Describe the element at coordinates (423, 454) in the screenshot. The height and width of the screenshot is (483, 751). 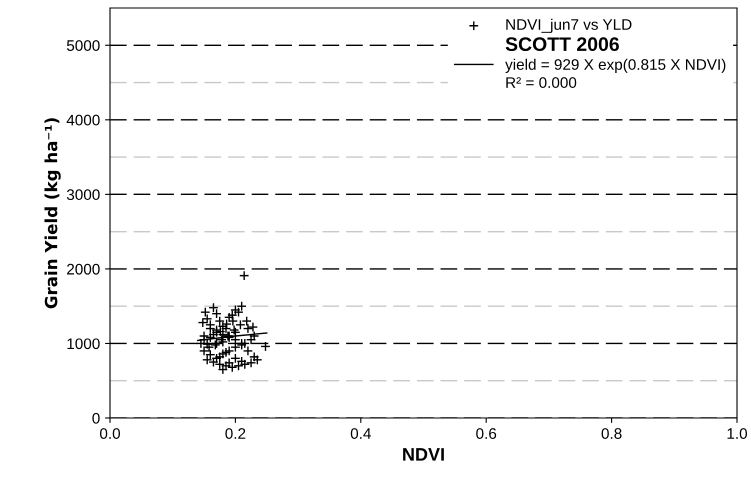
I see `x-axis-title: NDVI` at that location.